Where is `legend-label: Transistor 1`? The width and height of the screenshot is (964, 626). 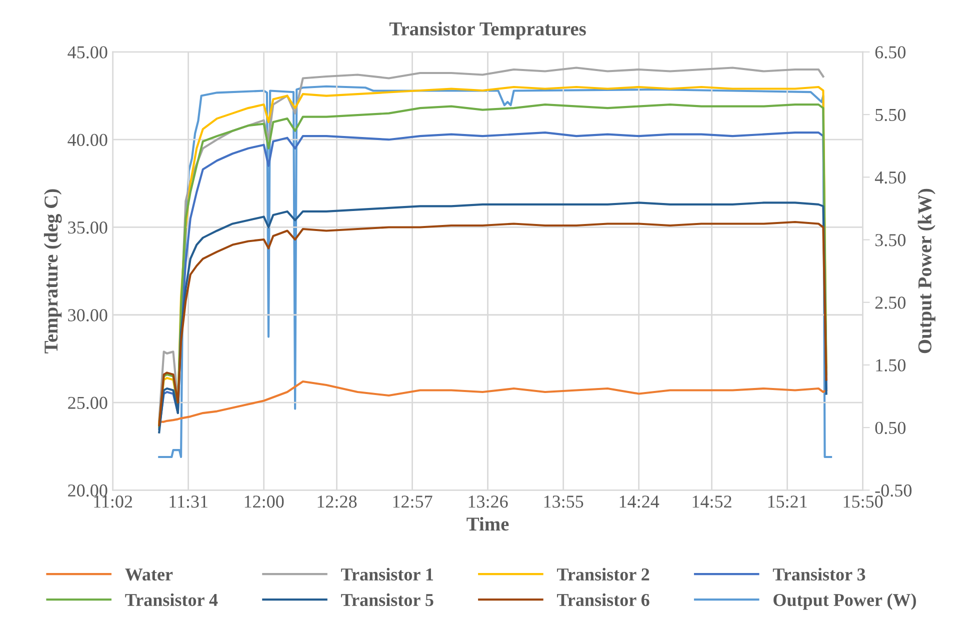
legend-label: Transistor 1 is located at coordinates (387, 574).